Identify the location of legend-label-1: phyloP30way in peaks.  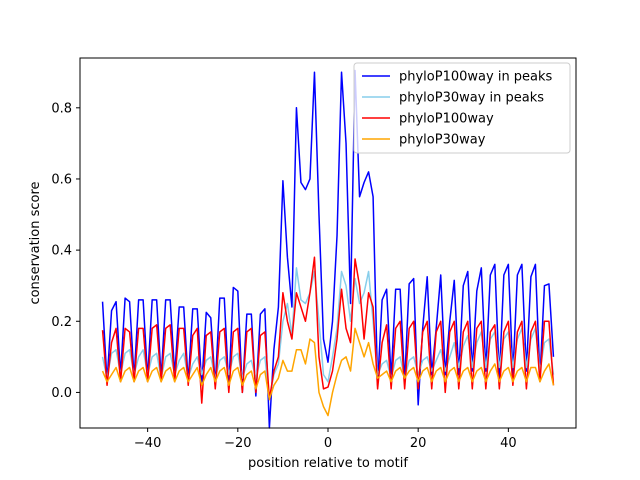
(471, 98).